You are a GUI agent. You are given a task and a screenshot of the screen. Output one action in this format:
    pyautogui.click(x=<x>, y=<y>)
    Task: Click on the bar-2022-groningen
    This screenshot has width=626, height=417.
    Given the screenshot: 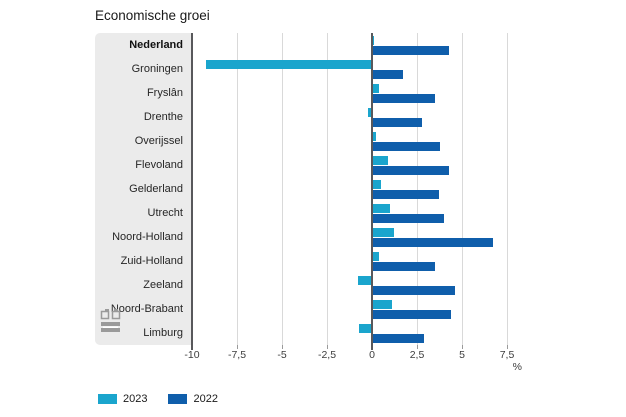 What is the action you would take?
    pyautogui.click(x=387, y=74)
    